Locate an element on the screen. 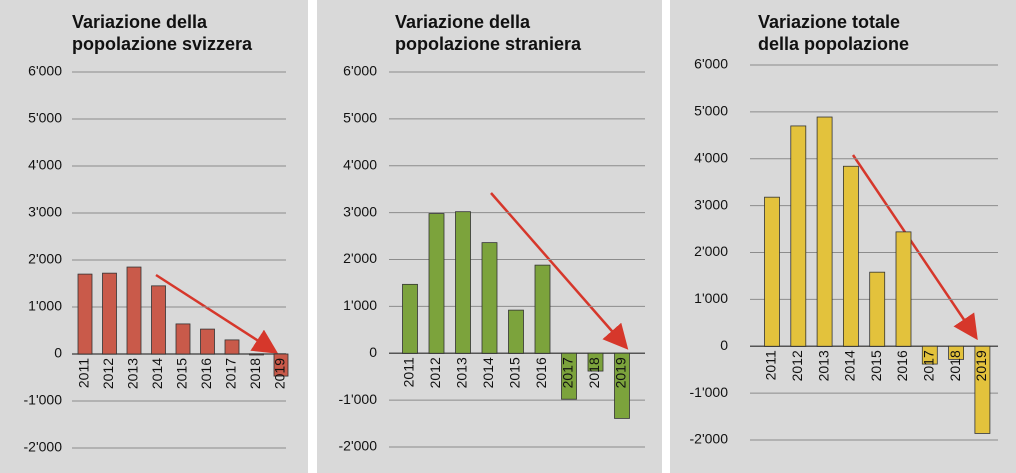 The width and height of the screenshot is (1016, 473). chart-title: Variazione totale is located at coordinates (829, 22).